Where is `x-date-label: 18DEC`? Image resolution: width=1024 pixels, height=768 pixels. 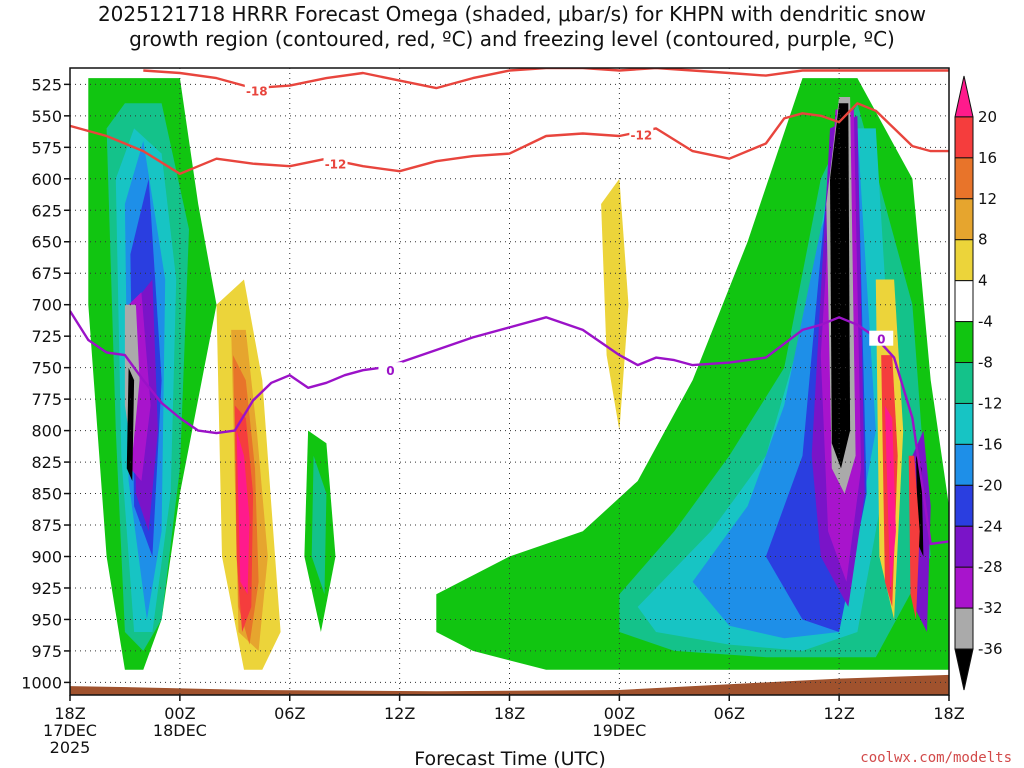
x-date-label: 18DEC is located at coordinates (180, 730).